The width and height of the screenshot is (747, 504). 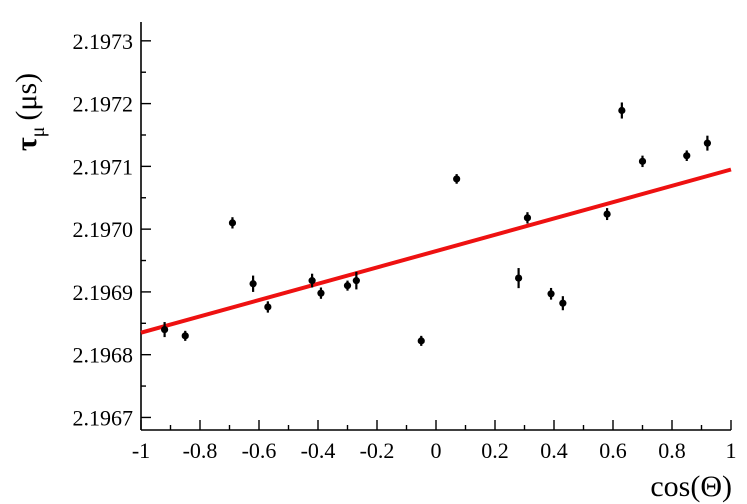 I want to click on y-tick-label: 2.1969, so click(x=103, y=292).